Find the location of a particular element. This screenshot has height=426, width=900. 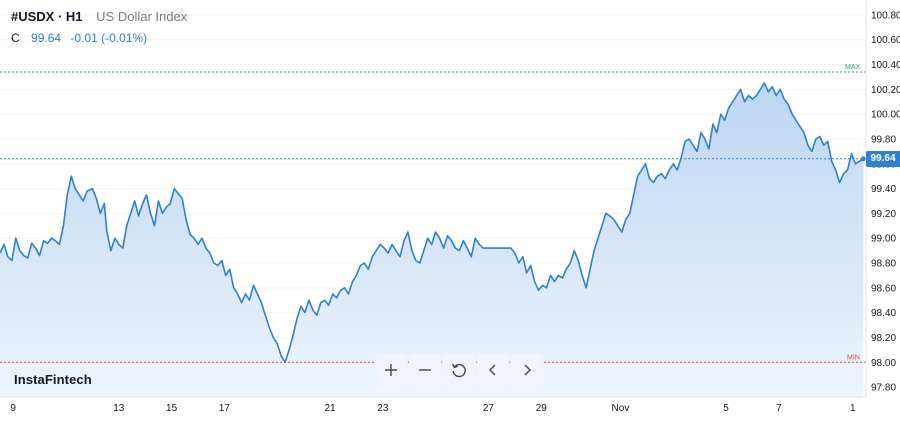

y-tick-label: 99.20 is located at coordinates (883, 214).